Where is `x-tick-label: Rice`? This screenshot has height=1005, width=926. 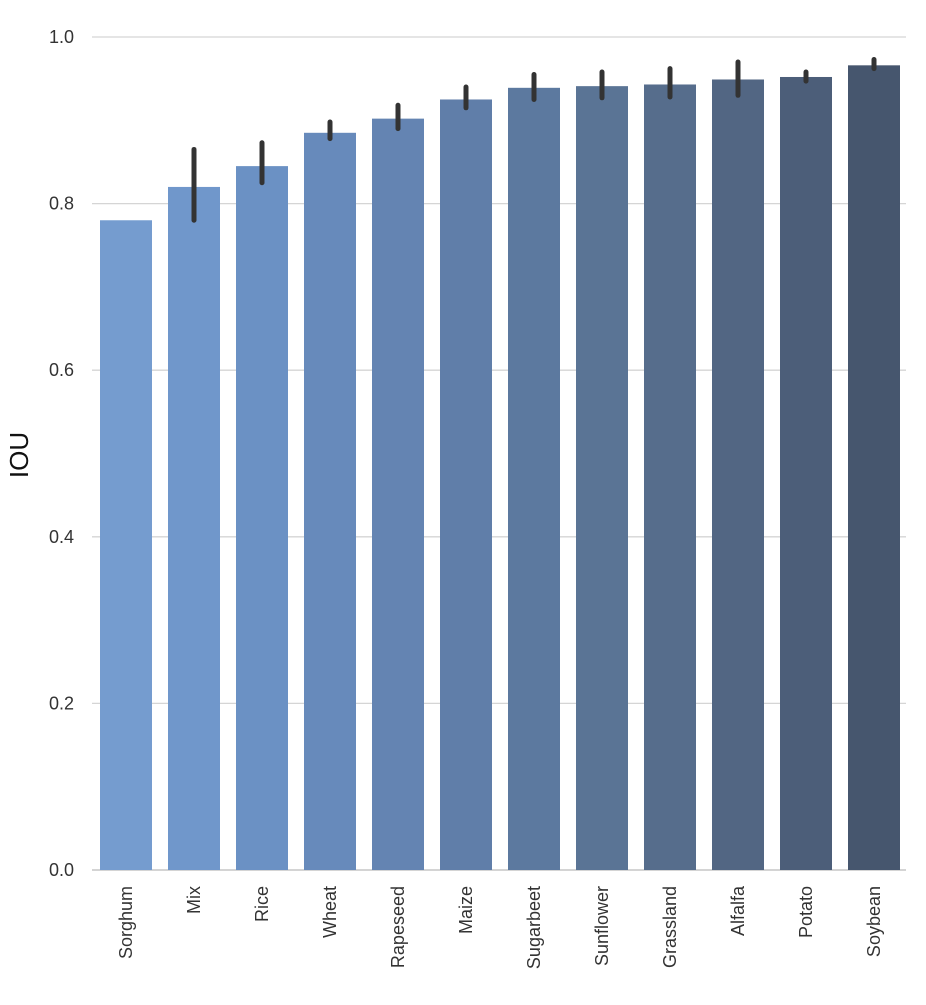
x-tick-label: Rice is located at coordinates (262, 904).